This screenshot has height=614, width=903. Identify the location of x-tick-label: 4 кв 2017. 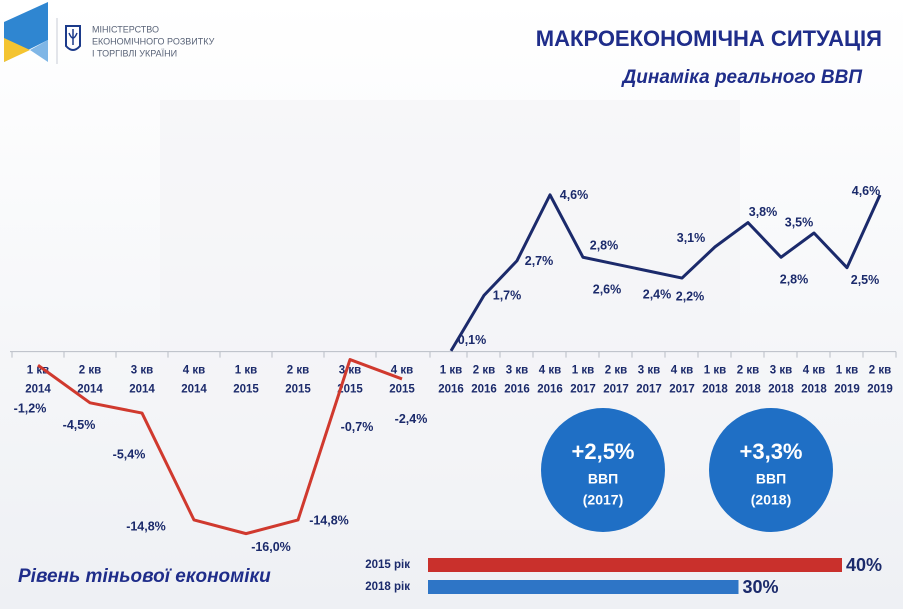
(682, 380).